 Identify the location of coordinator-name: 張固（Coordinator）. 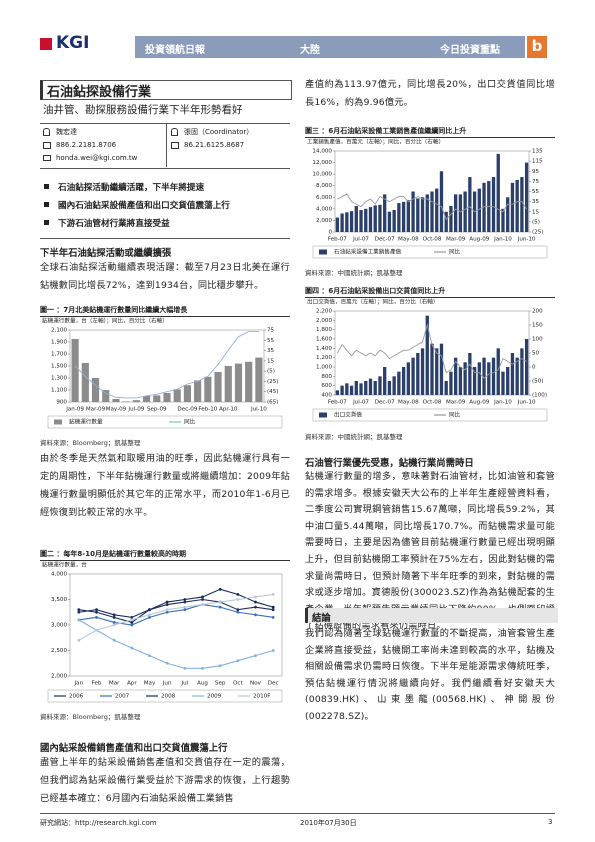
(219, 132).